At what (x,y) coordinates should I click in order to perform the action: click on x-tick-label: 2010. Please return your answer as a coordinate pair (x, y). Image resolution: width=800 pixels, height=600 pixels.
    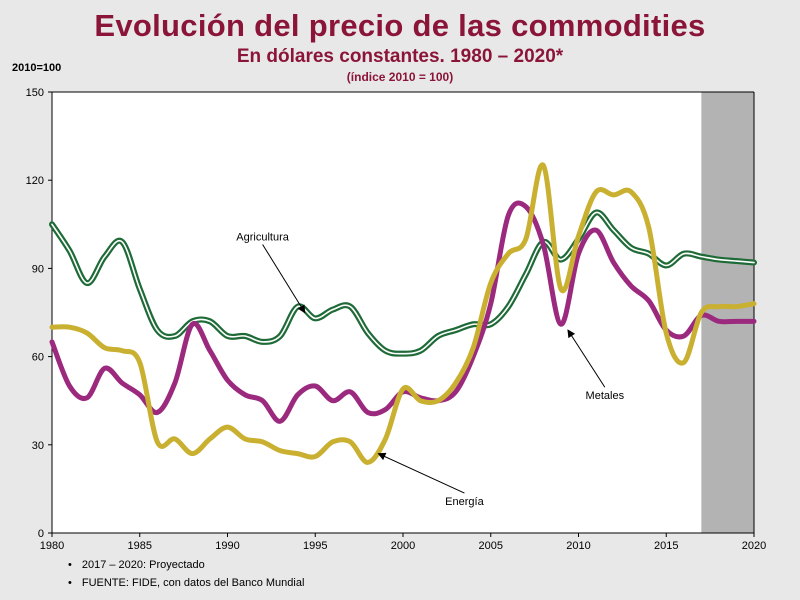
    Looking at the image, I should click on (578, 546).